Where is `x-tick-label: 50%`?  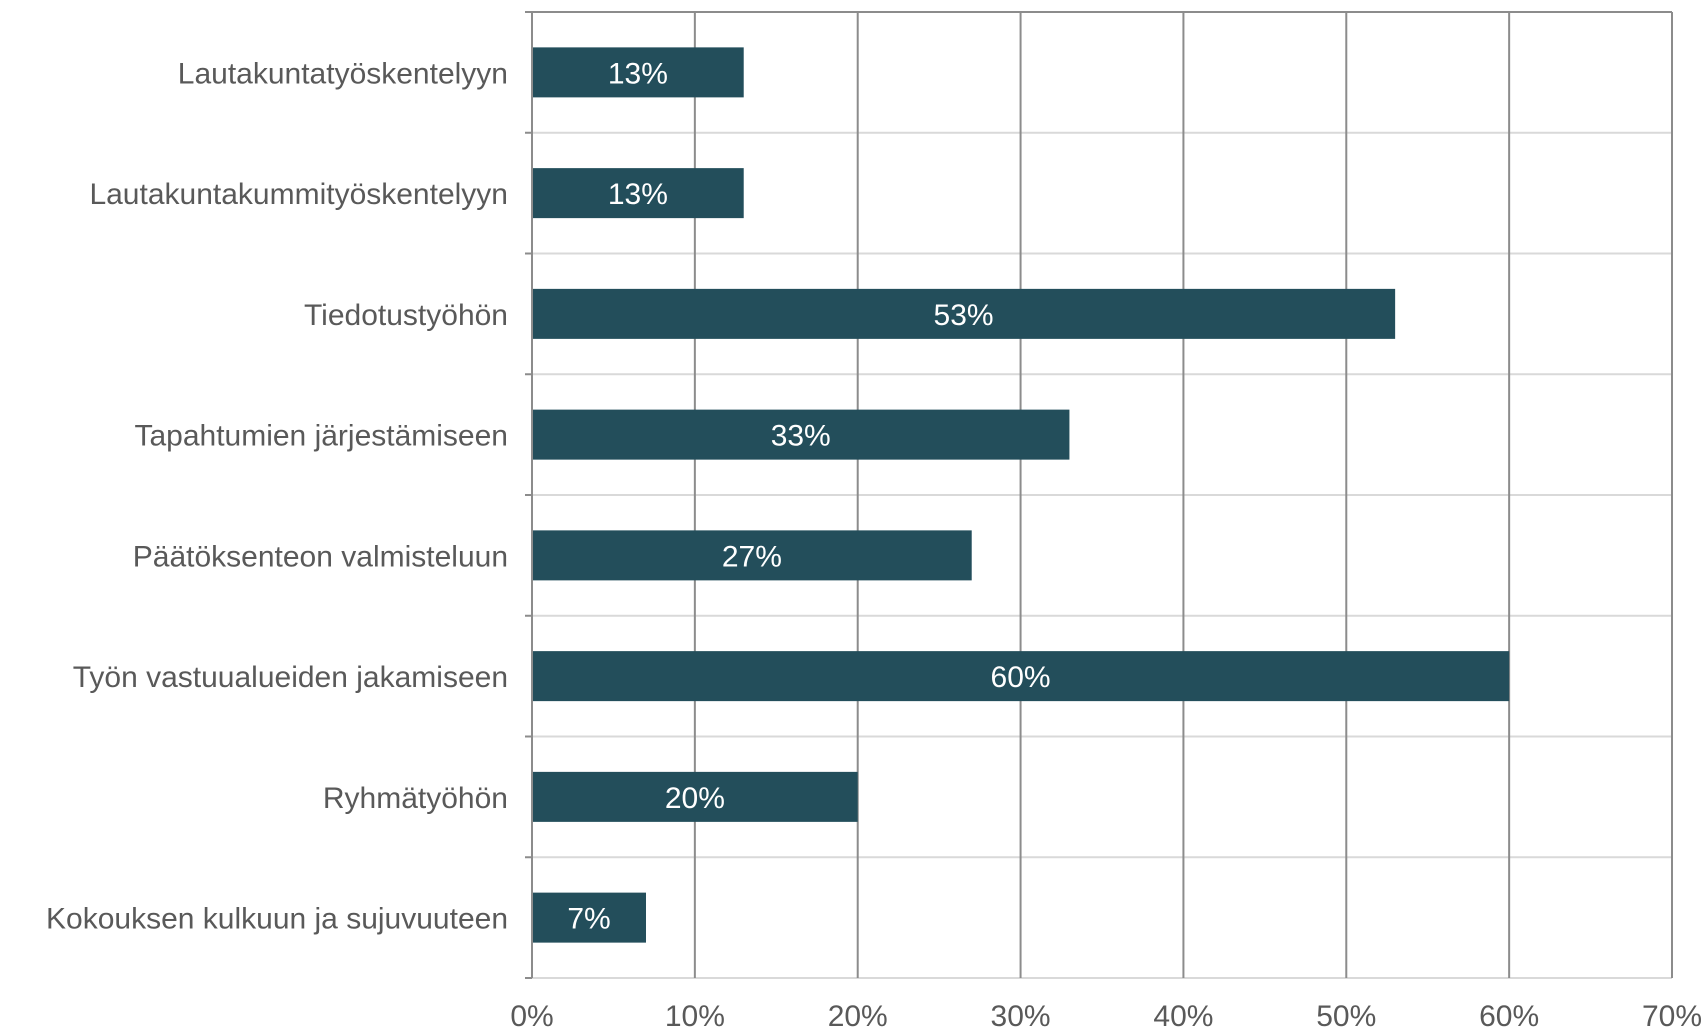
x-tick-label: 50% is located at coordinates (1346, 1016).